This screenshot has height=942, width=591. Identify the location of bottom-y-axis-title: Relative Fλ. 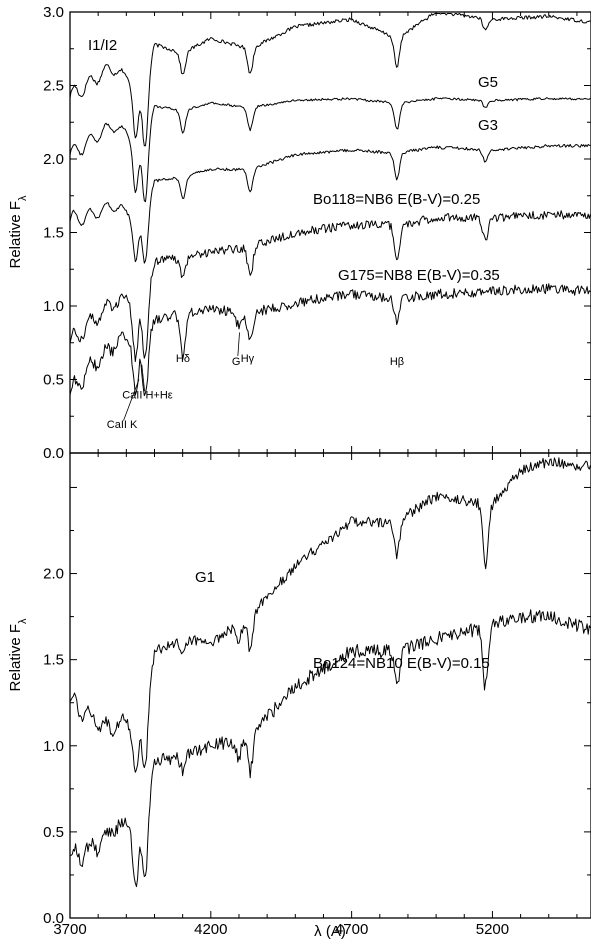
(18, 655).